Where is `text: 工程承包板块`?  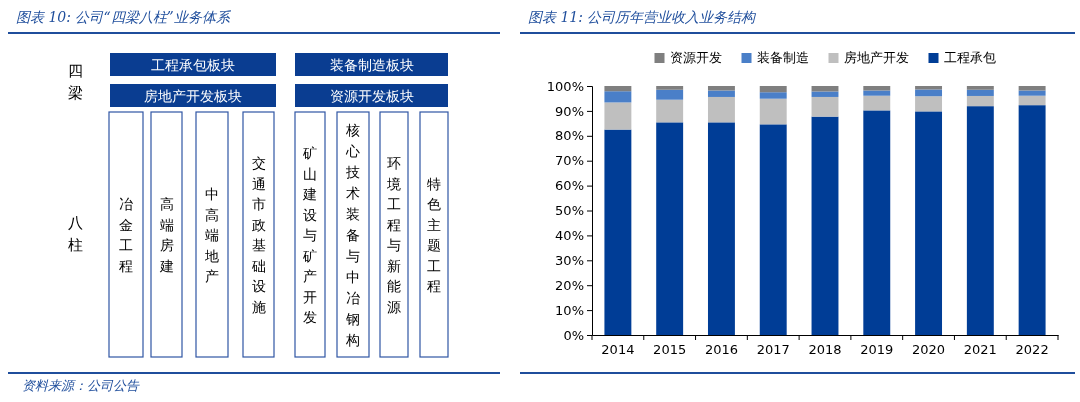
text: 工程承包板块 is located at coordinates (193, 65).